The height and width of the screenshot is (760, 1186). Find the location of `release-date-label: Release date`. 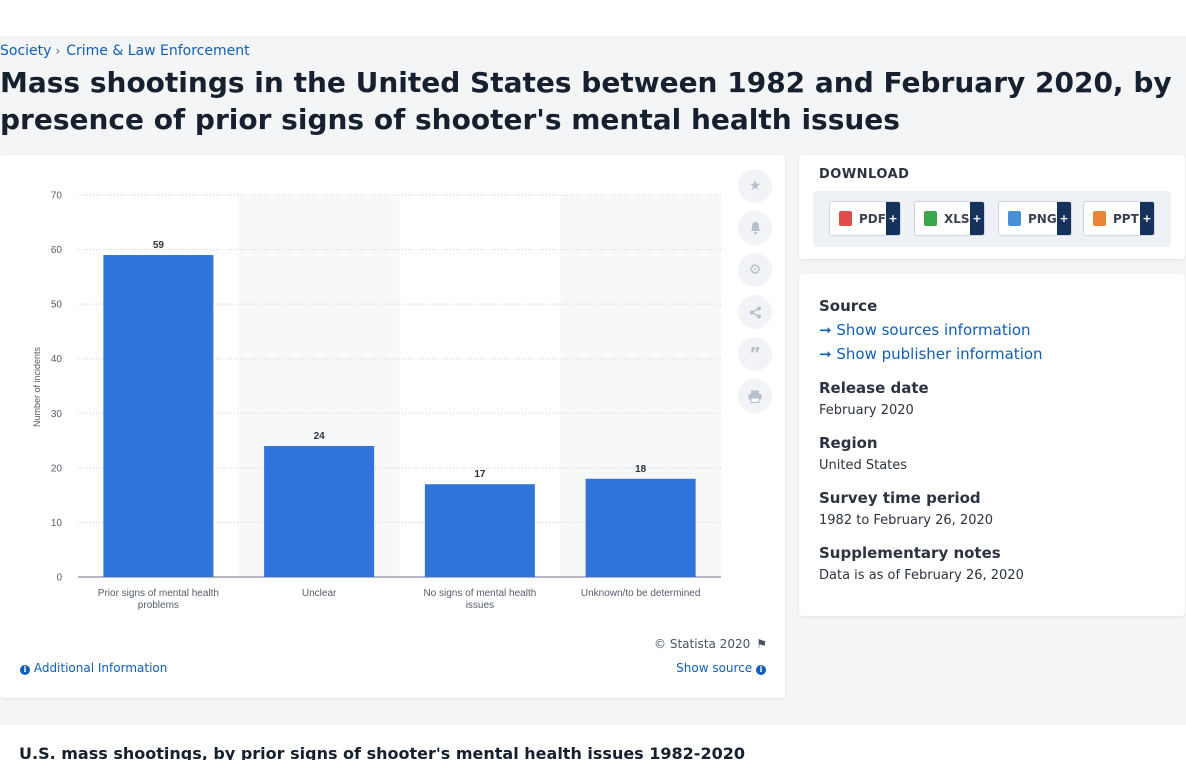

release-date-label: Release date is located at coordinates (874, 388).